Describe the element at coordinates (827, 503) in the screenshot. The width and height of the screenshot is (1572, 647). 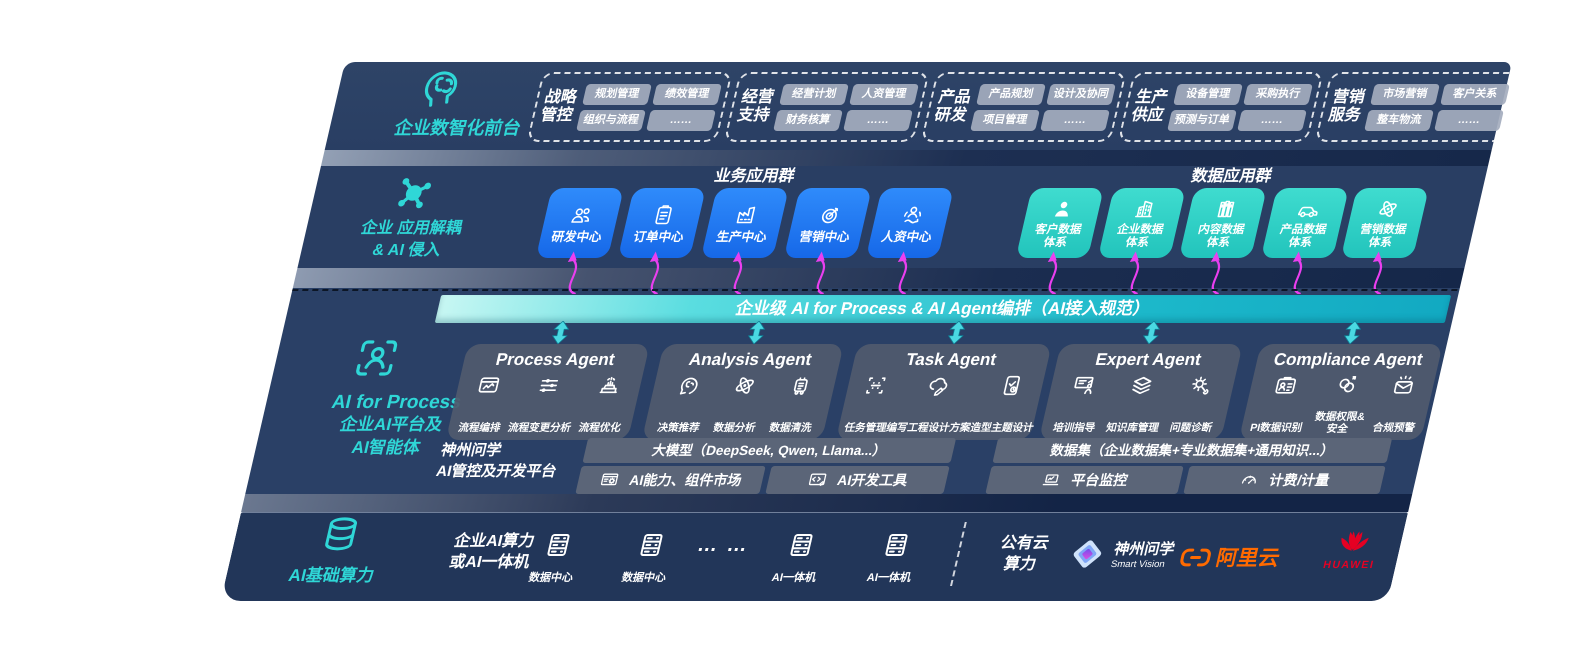
I see `slab-edge` at that location.